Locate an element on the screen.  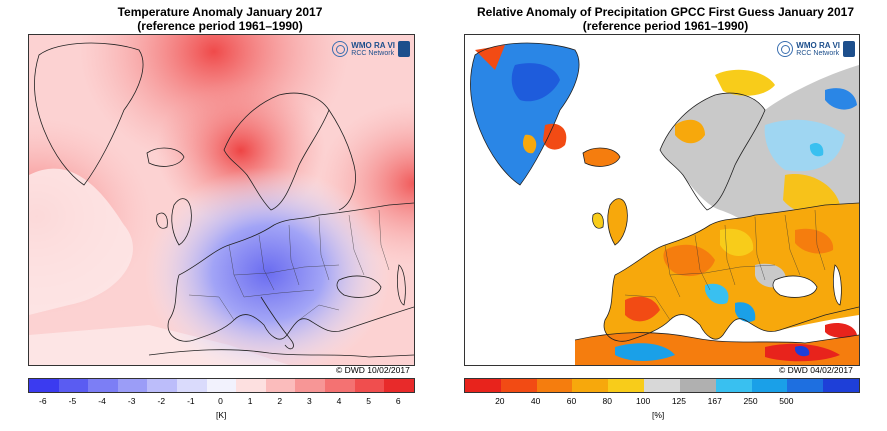
precipitation-colorbar-tick-label: 500 is located at coordinates (786, 401).